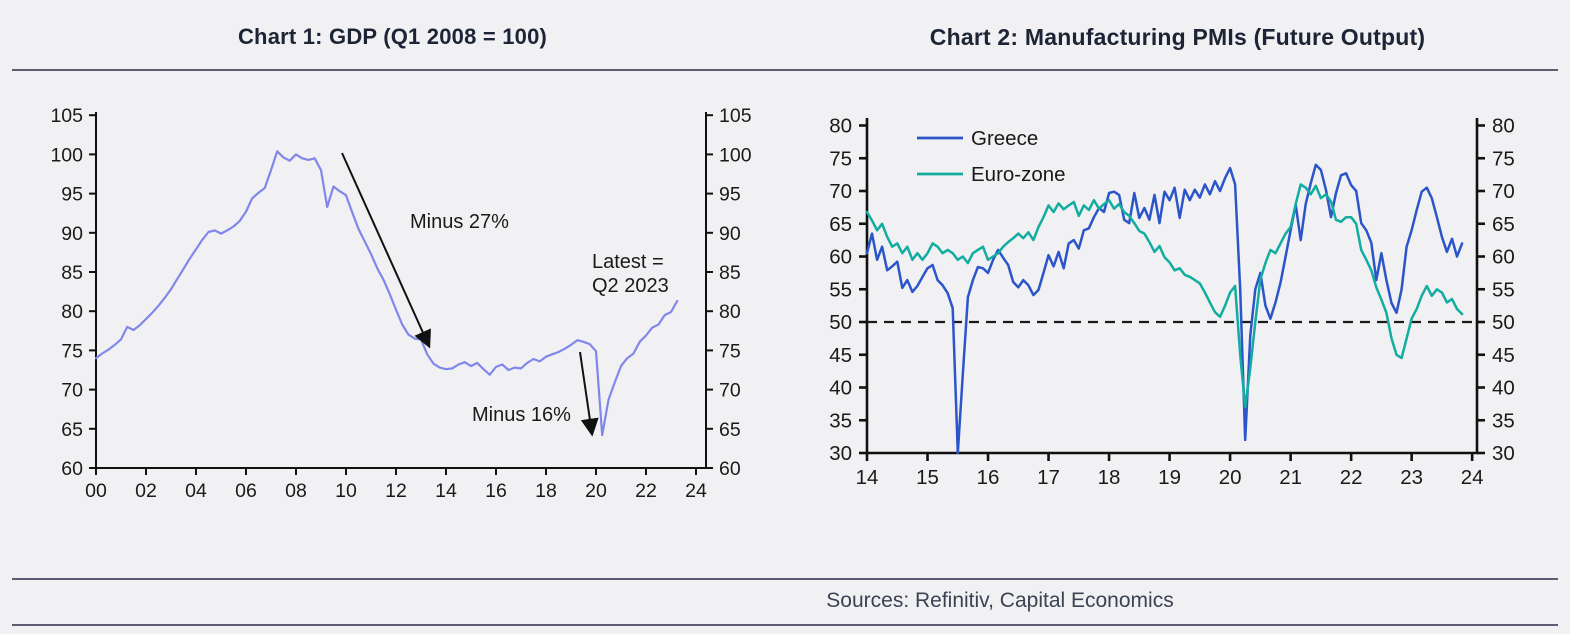 Image resolution: width=1570 pixels, height=634 pixels. Describe the element at coordinates (296, 491) in the screenshot. I see `chart1-xtick-label: 08` at that location.